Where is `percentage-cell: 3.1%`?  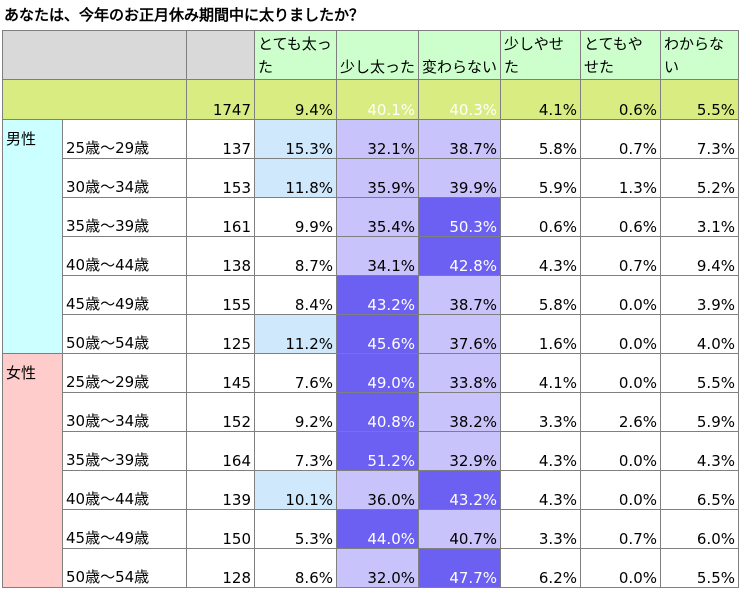
percentage-cell: 3.1% is located at coordinates (699, 217).